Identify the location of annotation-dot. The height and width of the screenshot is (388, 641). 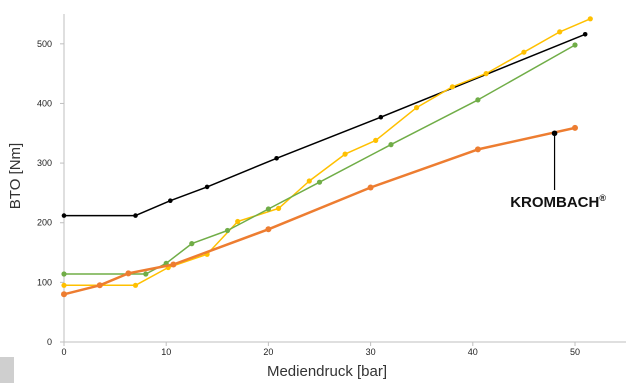
(554, 133).